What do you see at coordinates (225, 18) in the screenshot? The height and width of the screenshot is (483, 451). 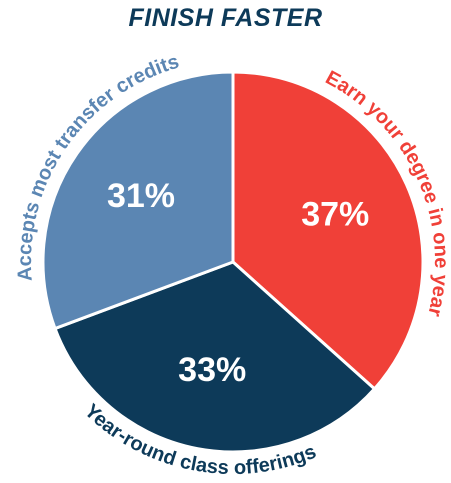 I see `chart-title: FINISH FASTER` at bounding box center [225, 18].